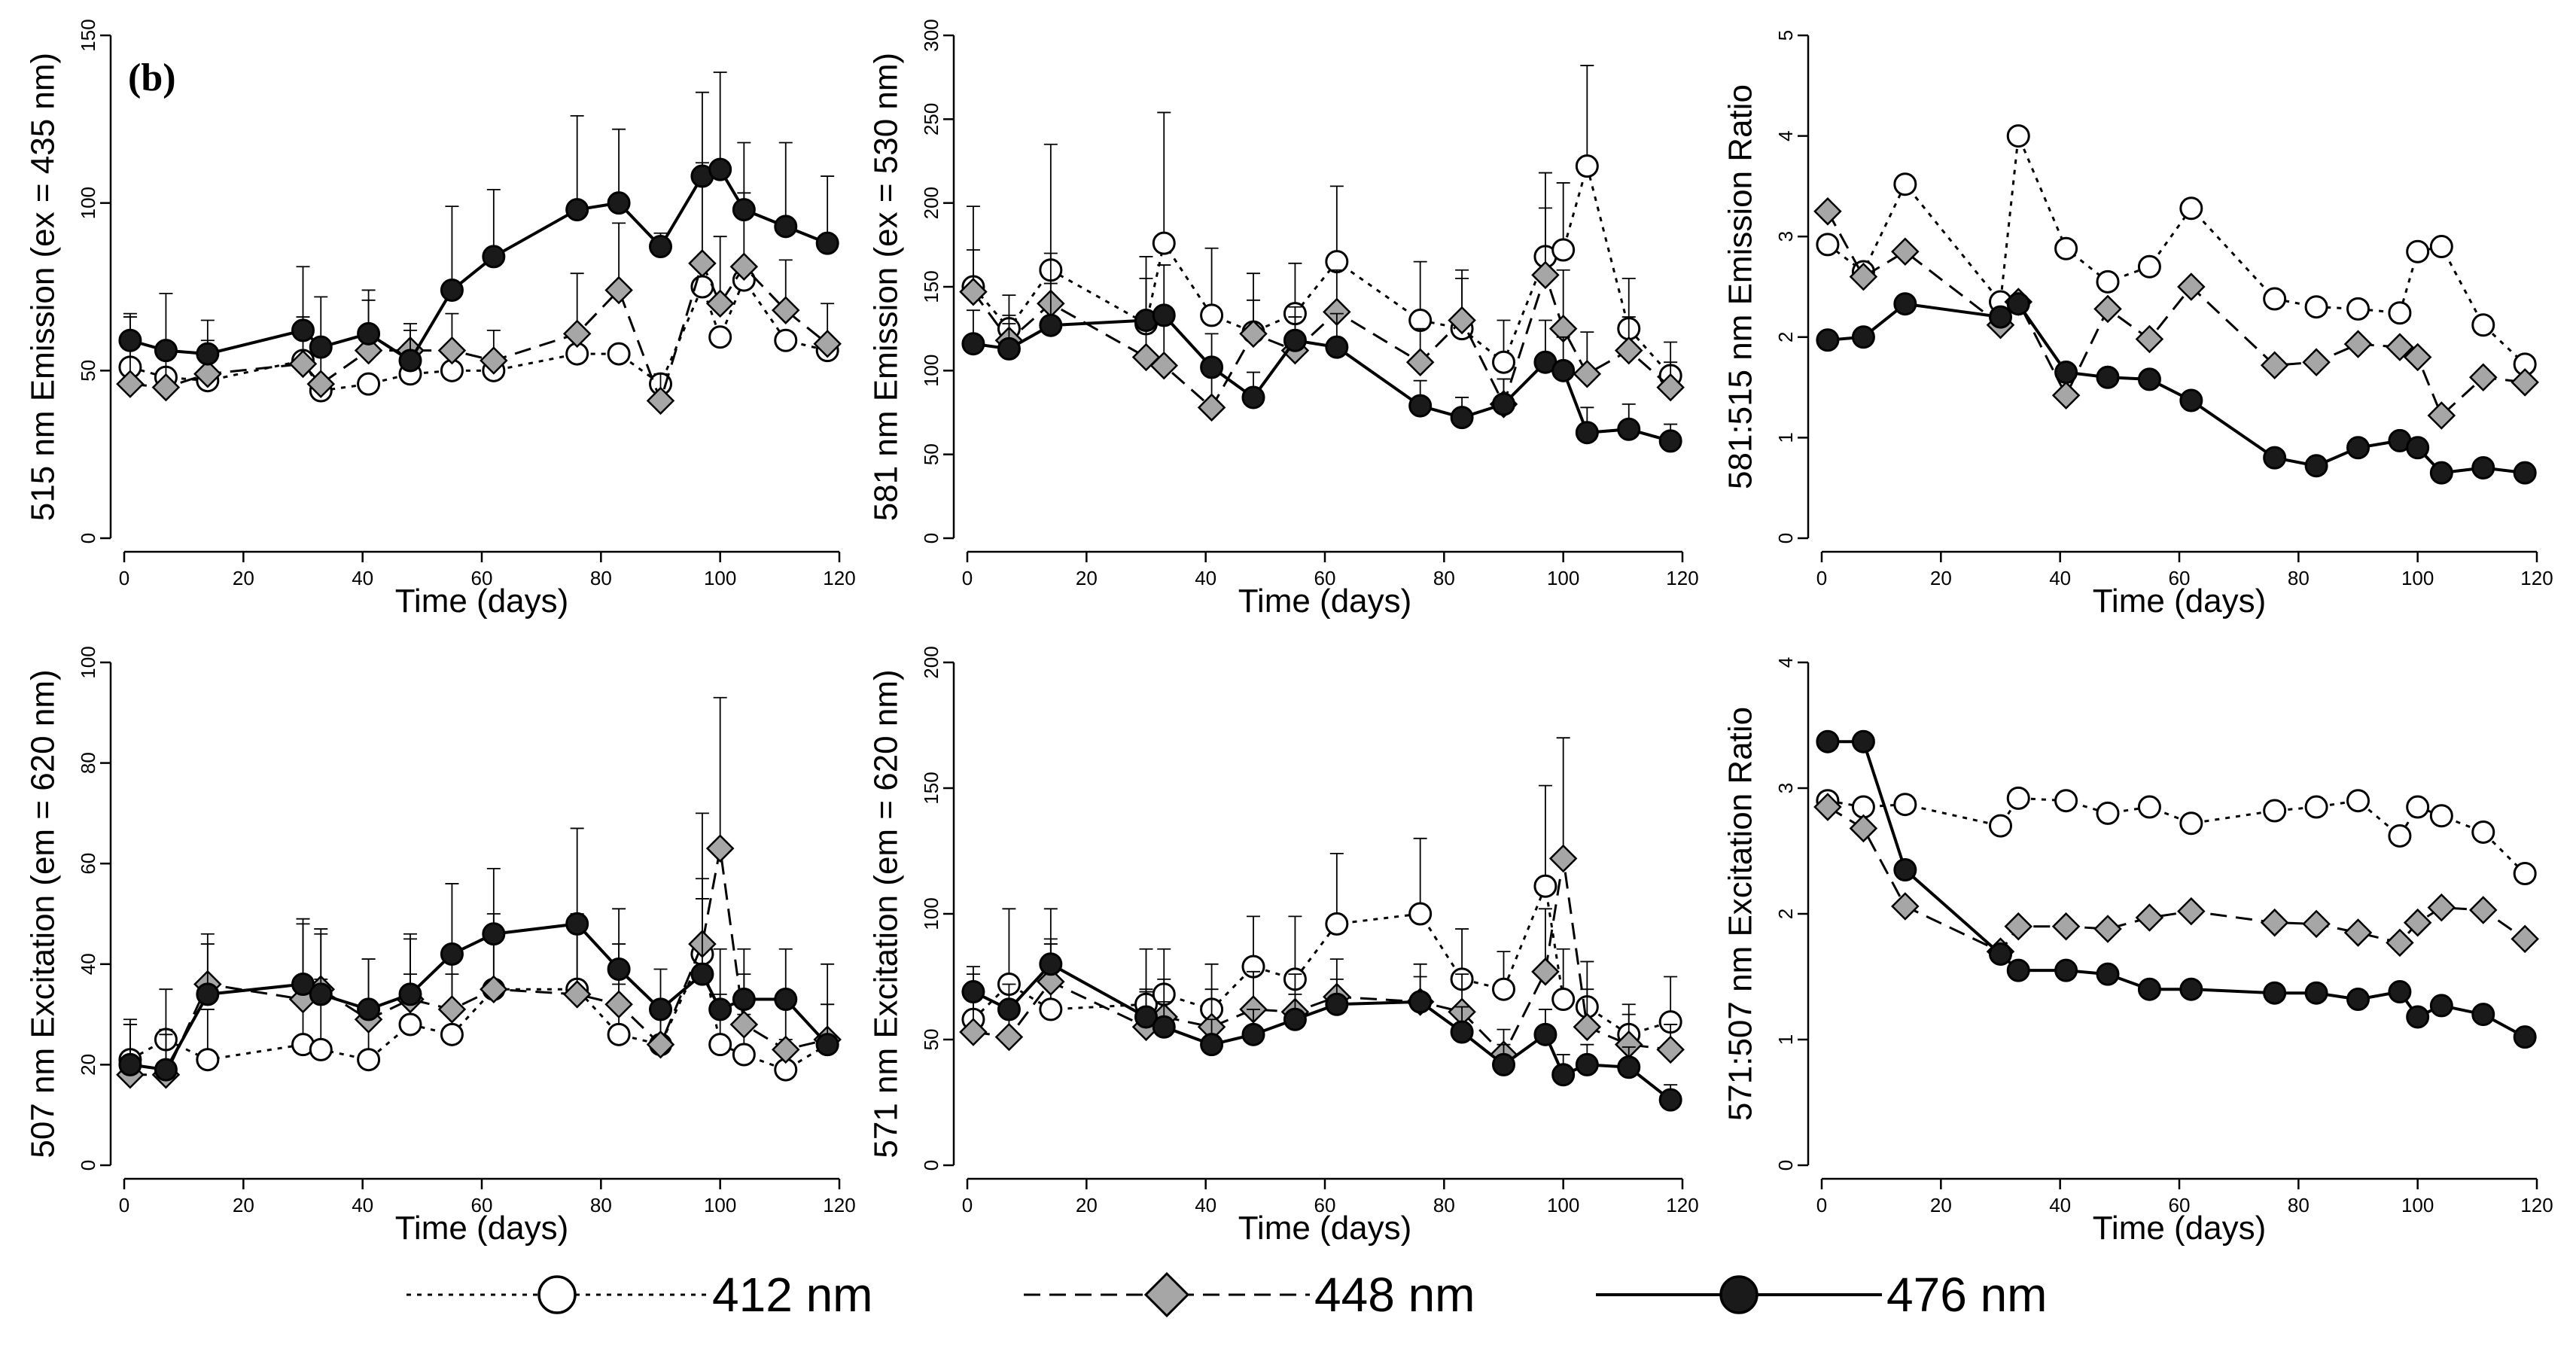 The height and width of the screenshot is (1370, 2576). Describe the element at coordinates (1785, 35) in the screenshot. I see `y-tick-label: 5` at that location.